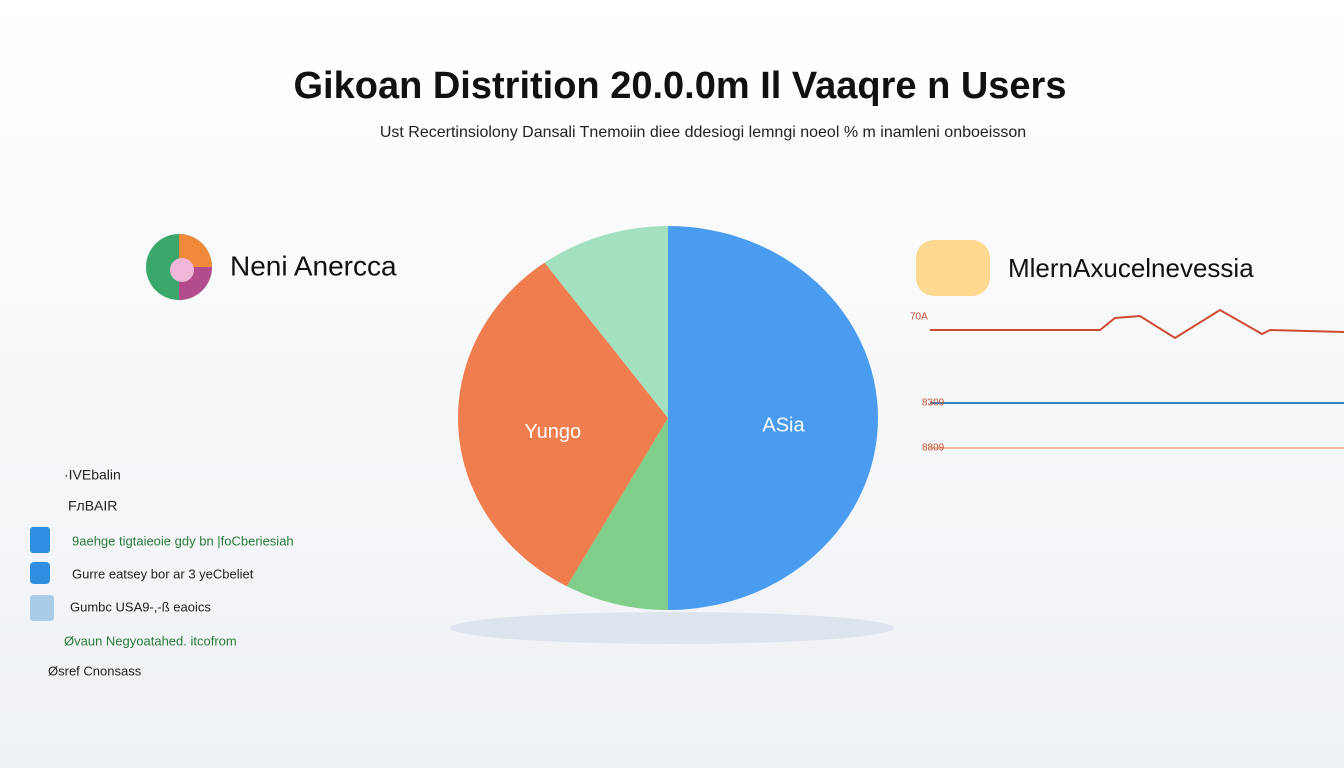  Describe the element at coordinates (183, 540) in the screenshot. I see `list-item: 9aehge tigtaieoie gdy bn |foCberiesiah` at that location.